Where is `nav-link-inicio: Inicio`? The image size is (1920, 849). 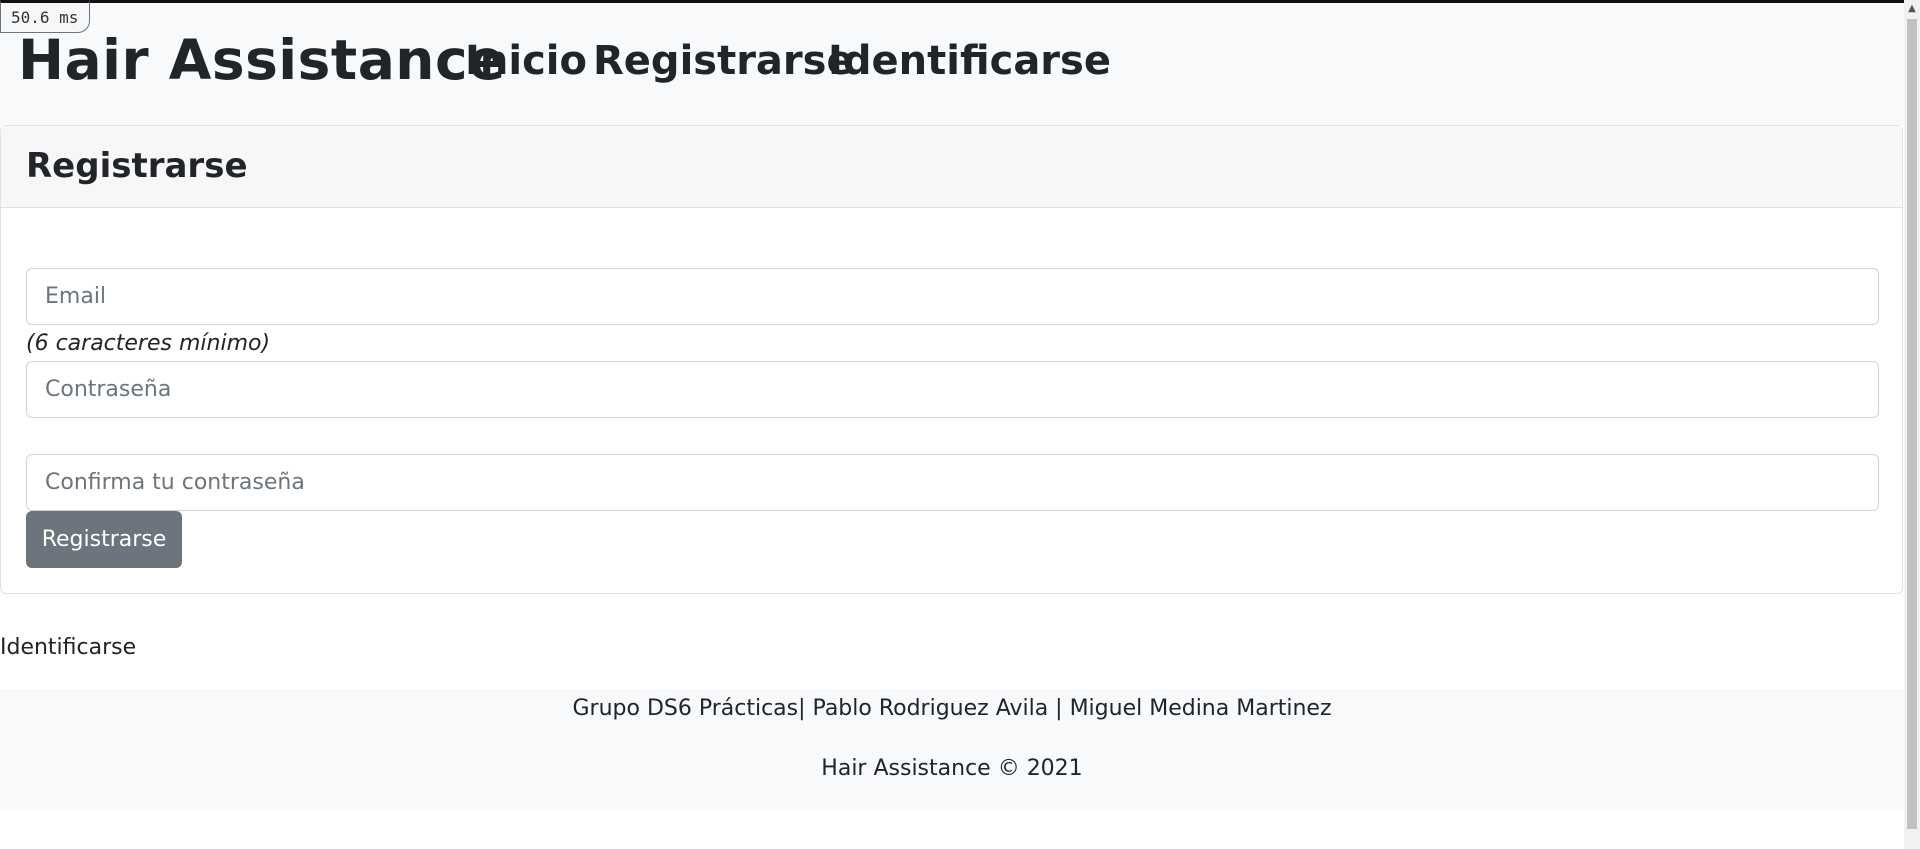 nav-link-inicio: Inicio is located at coordinates (526, 61).